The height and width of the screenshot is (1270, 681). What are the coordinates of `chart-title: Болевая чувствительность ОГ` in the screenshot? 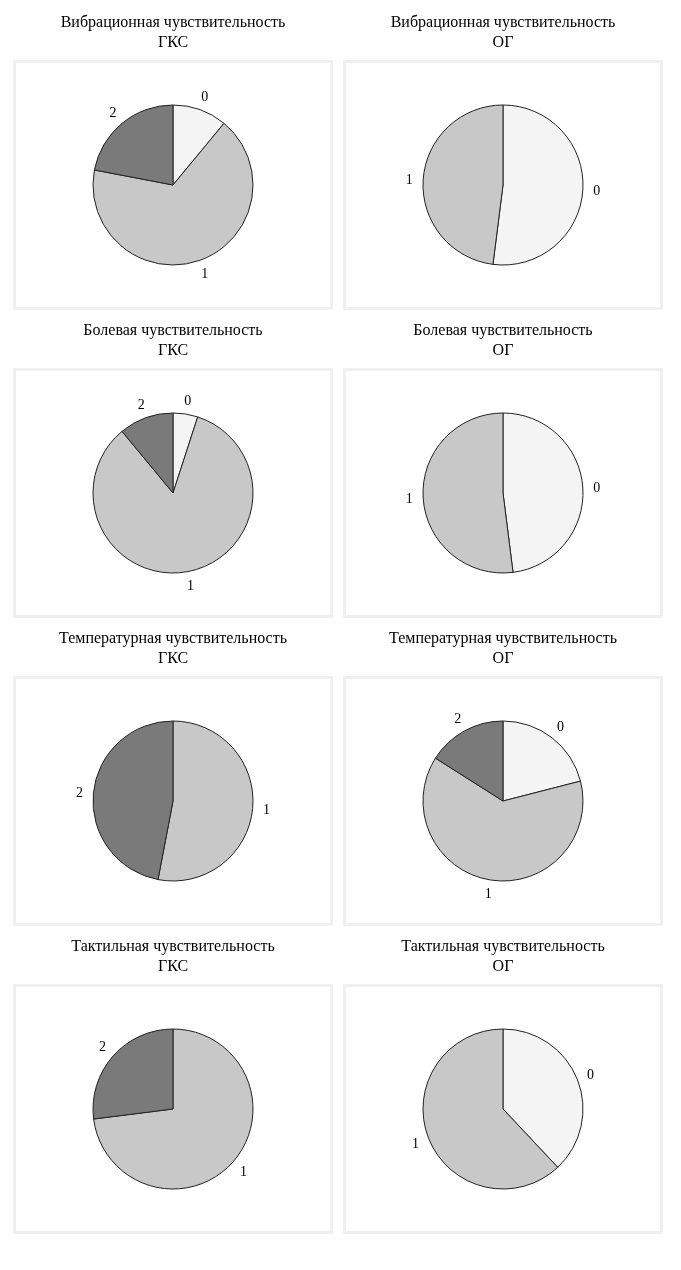 It's located at (503, 340).